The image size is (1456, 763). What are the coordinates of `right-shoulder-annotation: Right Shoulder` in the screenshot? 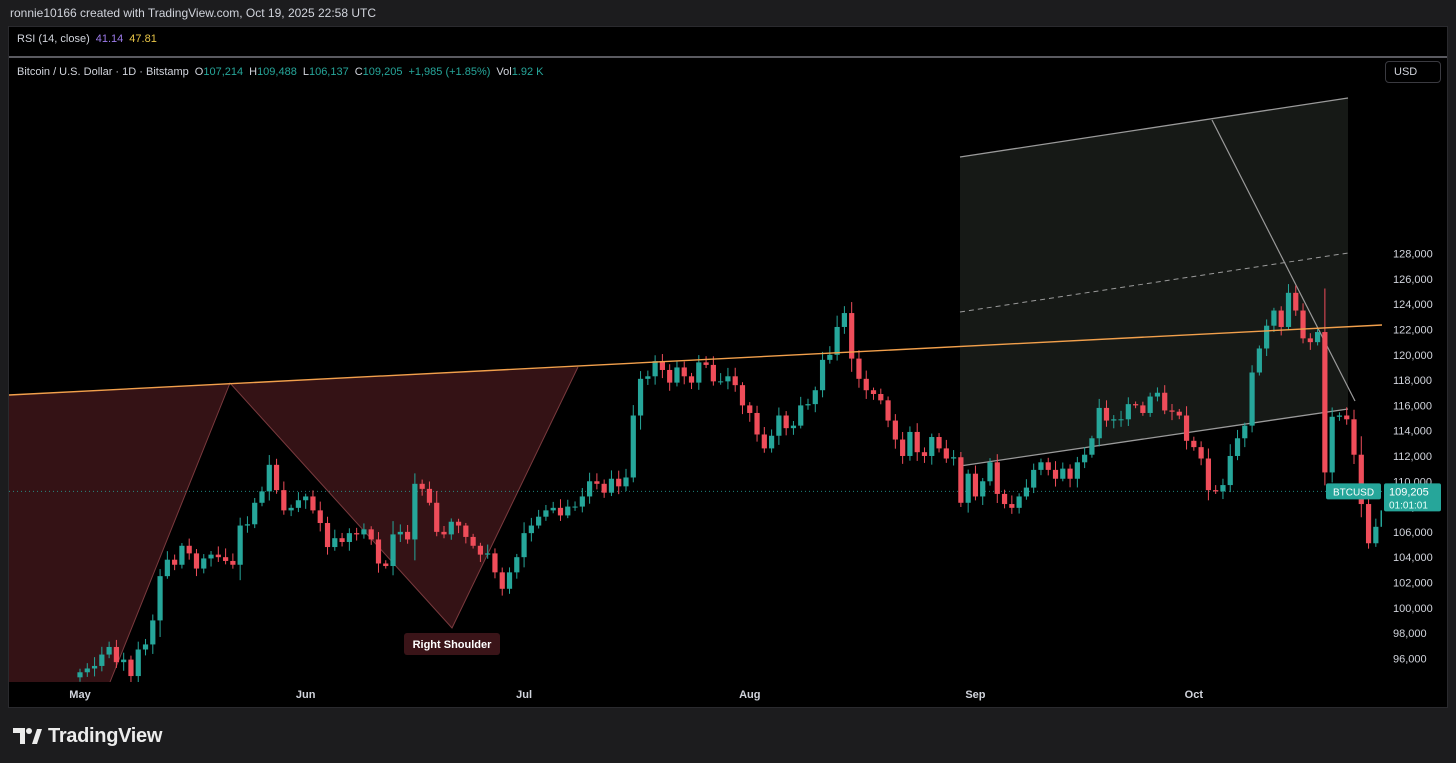 It's located at (452, 644).